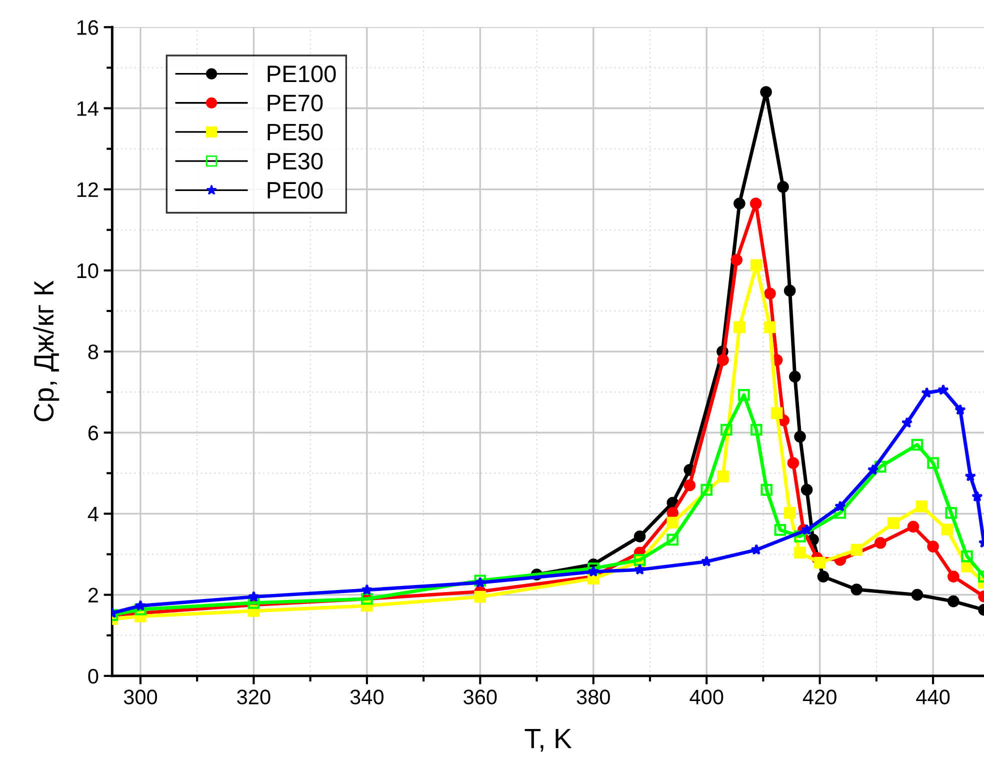 This screenshot has width=984, height=776. I want to click on y-tick-label: 8, so click(93, 352).